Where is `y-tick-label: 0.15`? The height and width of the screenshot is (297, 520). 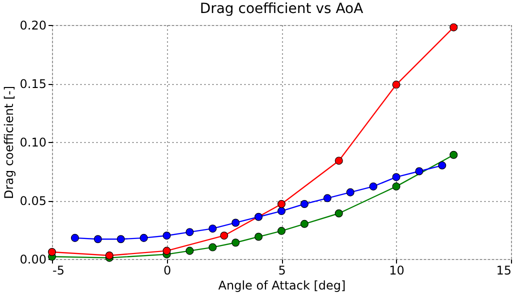
y-tick-label: 0.15 is located at coordinates (33, 84).